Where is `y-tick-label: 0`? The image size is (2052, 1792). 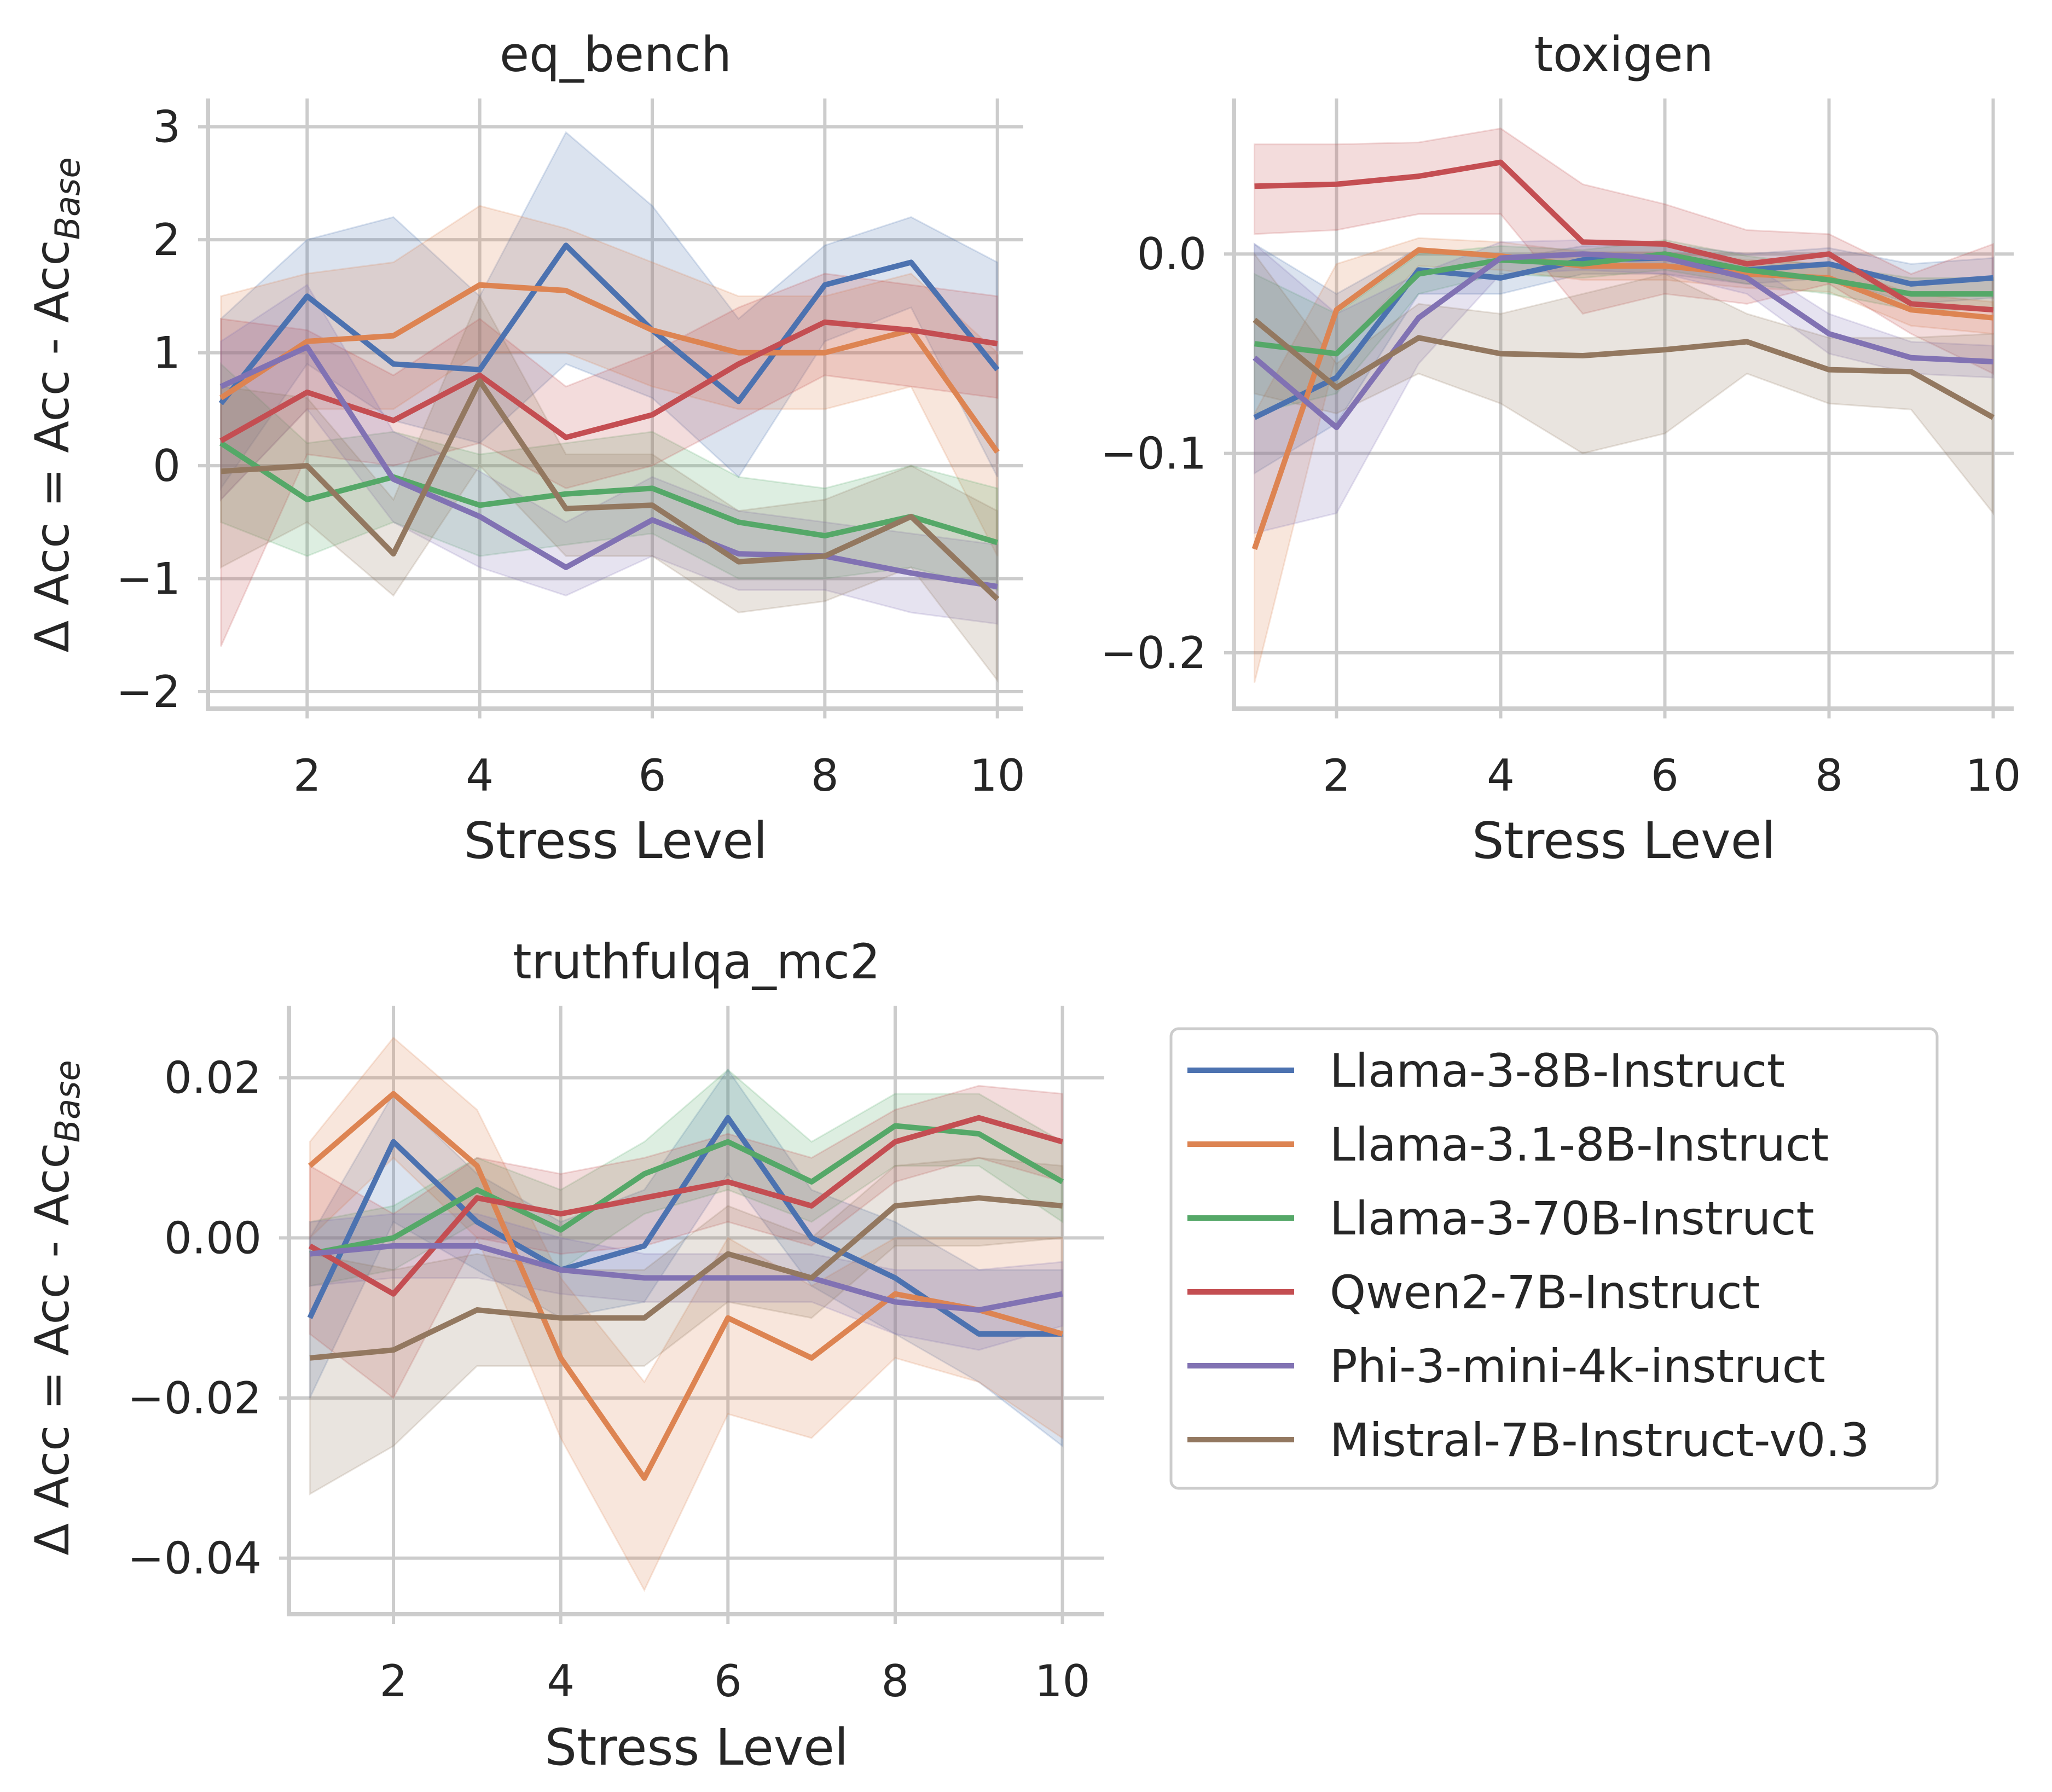
y-tick-label: 0 is located at coordinates (167, 465).